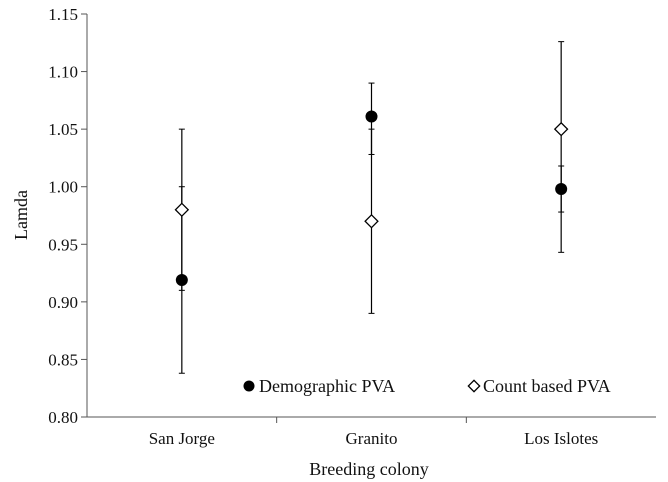  Describe the element at coordinates (474, 386) in the screenshot. I see `legend-count-marker` at that location.